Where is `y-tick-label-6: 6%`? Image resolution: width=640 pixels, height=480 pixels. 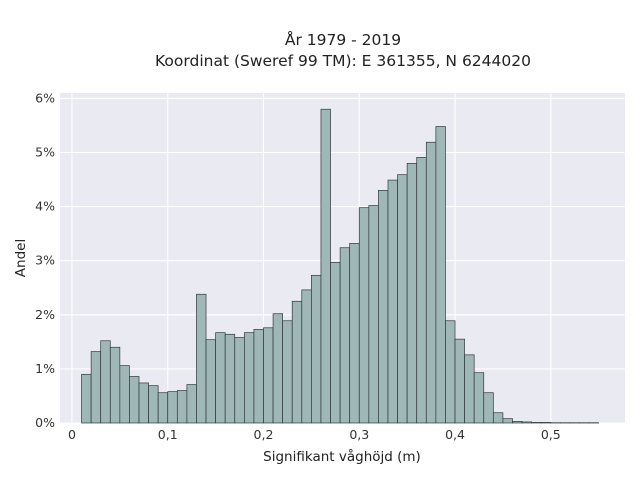 y-tick-label-6: 6% is located at coordinates (45, 97).